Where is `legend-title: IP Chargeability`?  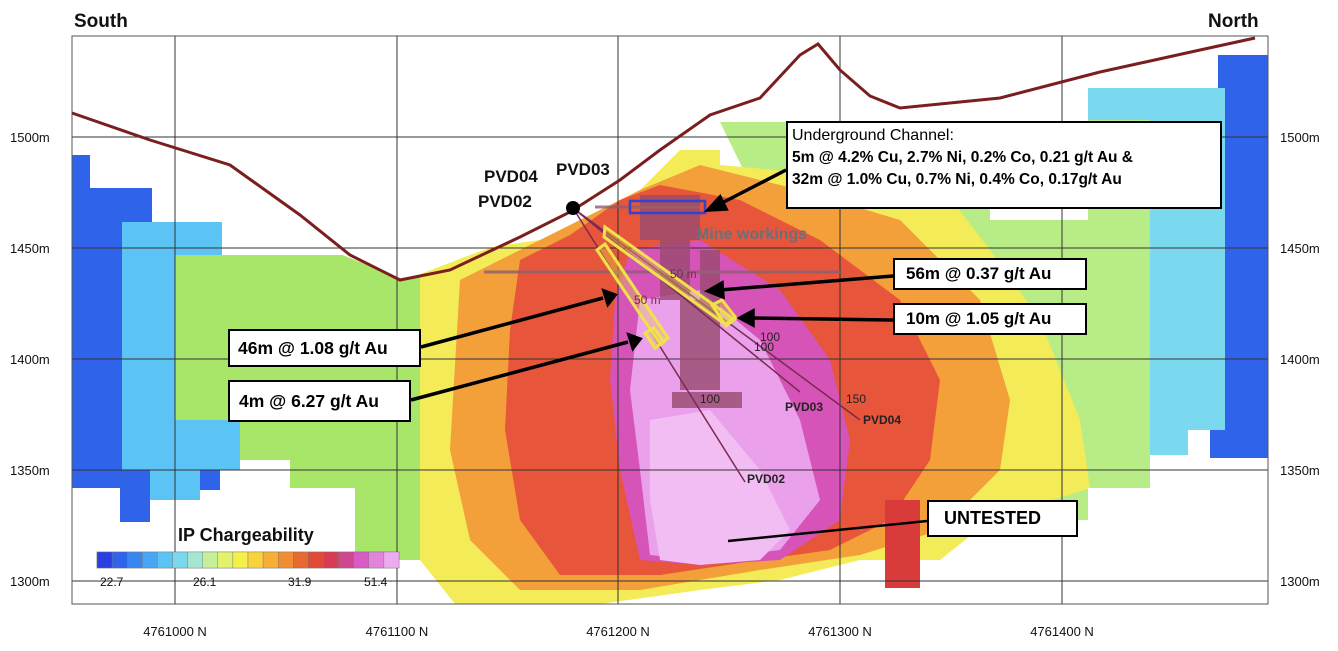
legend-title: IP Chargeability is located at coordinates (246, 535).